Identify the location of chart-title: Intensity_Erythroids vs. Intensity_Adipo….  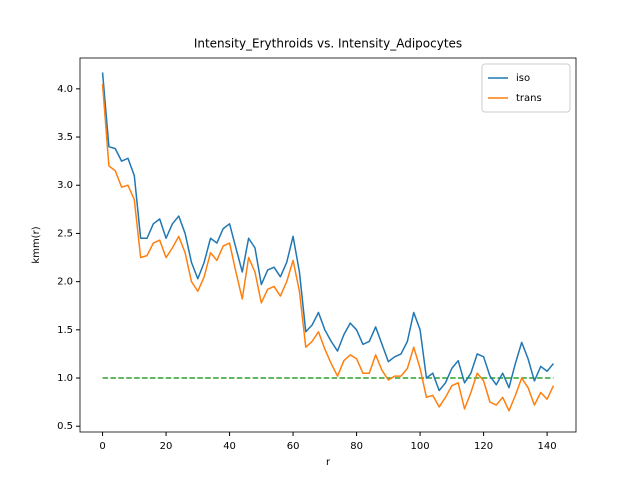
(328, 44).